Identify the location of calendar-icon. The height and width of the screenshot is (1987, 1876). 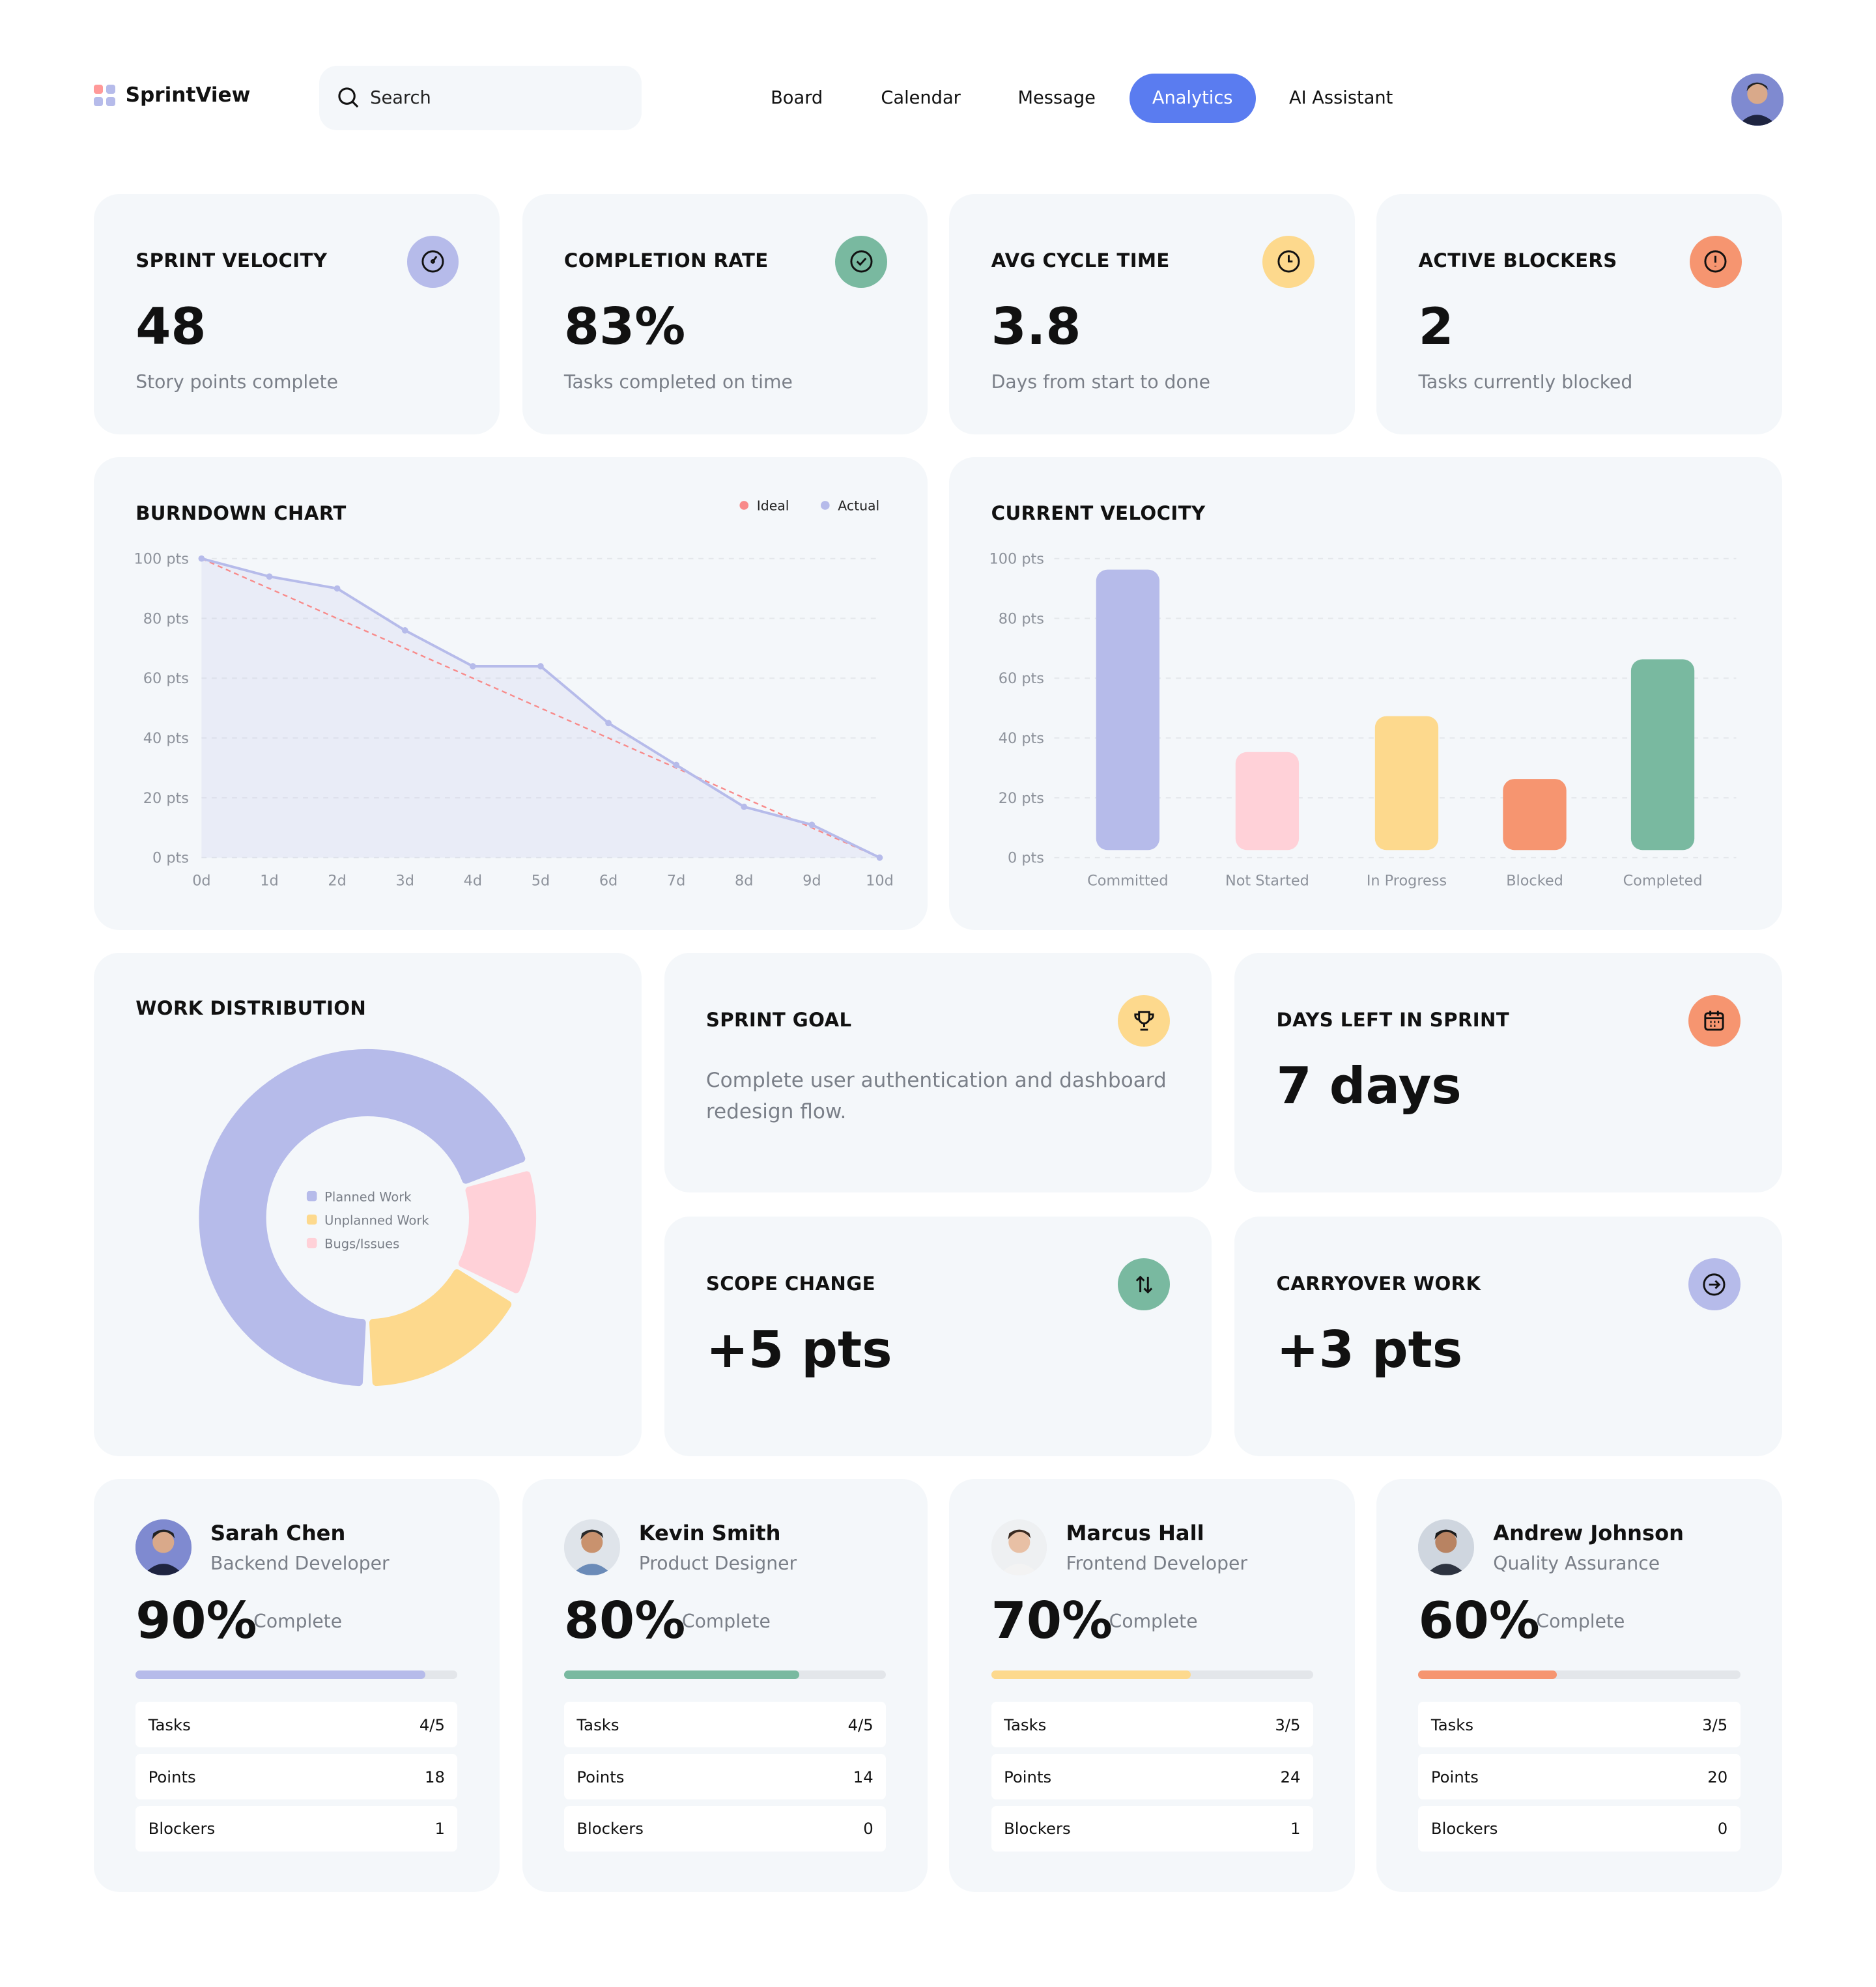
(1715, 1020).